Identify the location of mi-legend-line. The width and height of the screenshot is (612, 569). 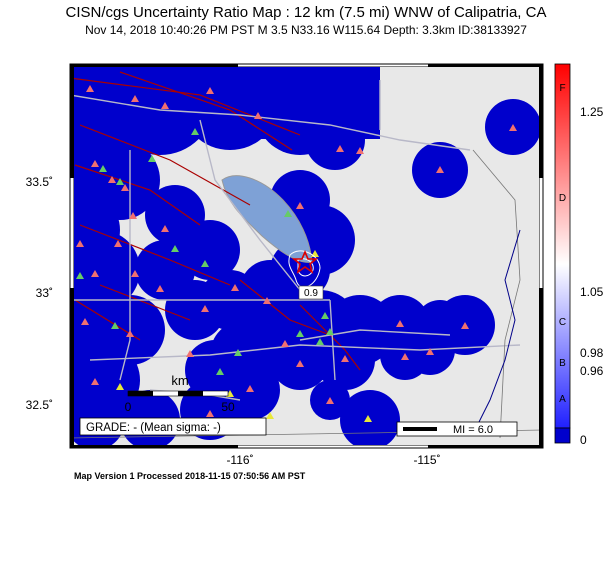
(420, 429).